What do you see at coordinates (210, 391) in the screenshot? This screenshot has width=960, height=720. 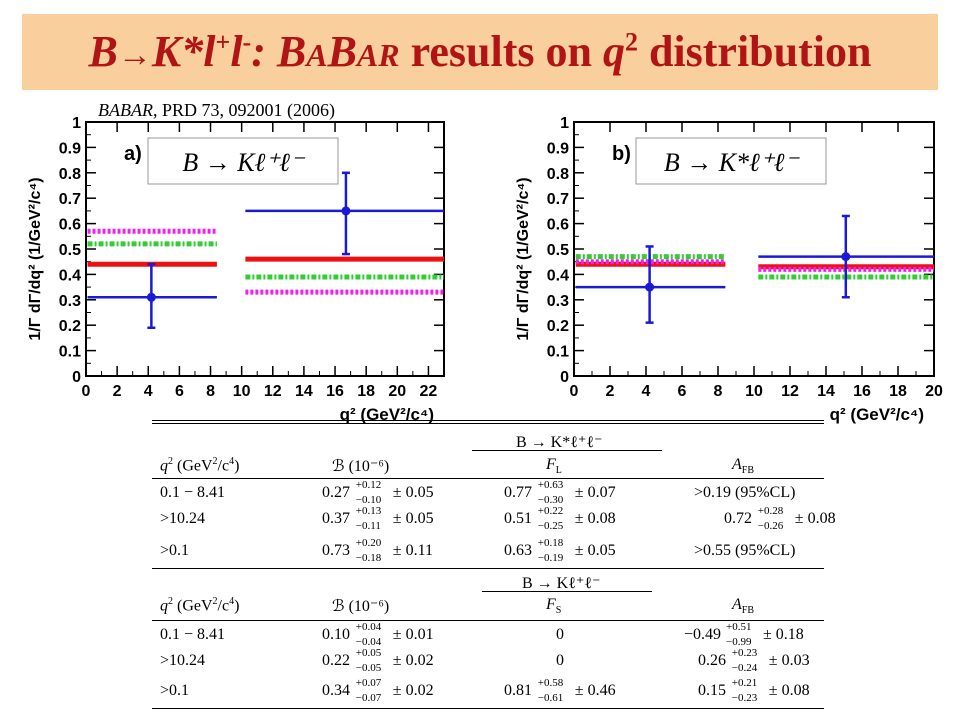 I see `x-tick-label: 8` at bounding box center [210, 391].